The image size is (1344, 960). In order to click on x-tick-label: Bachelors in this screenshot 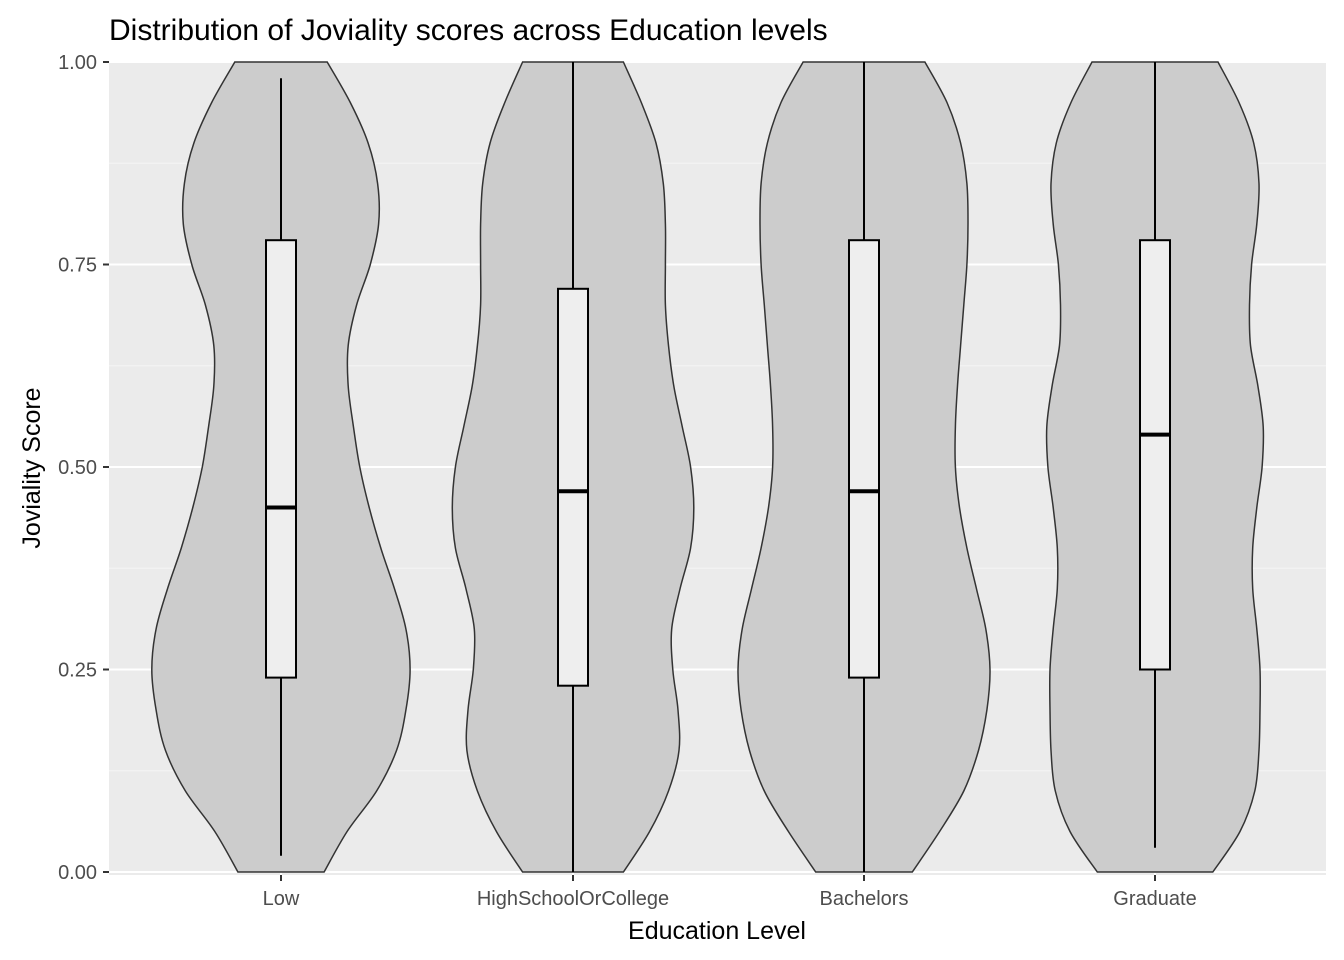, I will do `click(864, 899)`.